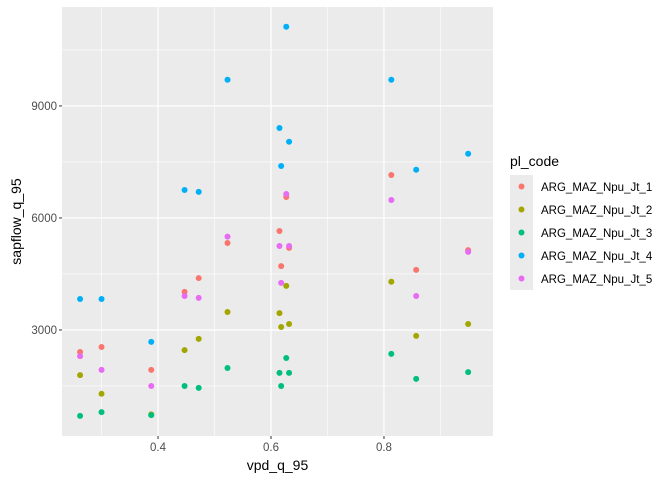  What do you see at coordinates (278, 465) in the screenshot?
I see `x-axis-label: vpd_q_95` at bounding box center [278, 465].